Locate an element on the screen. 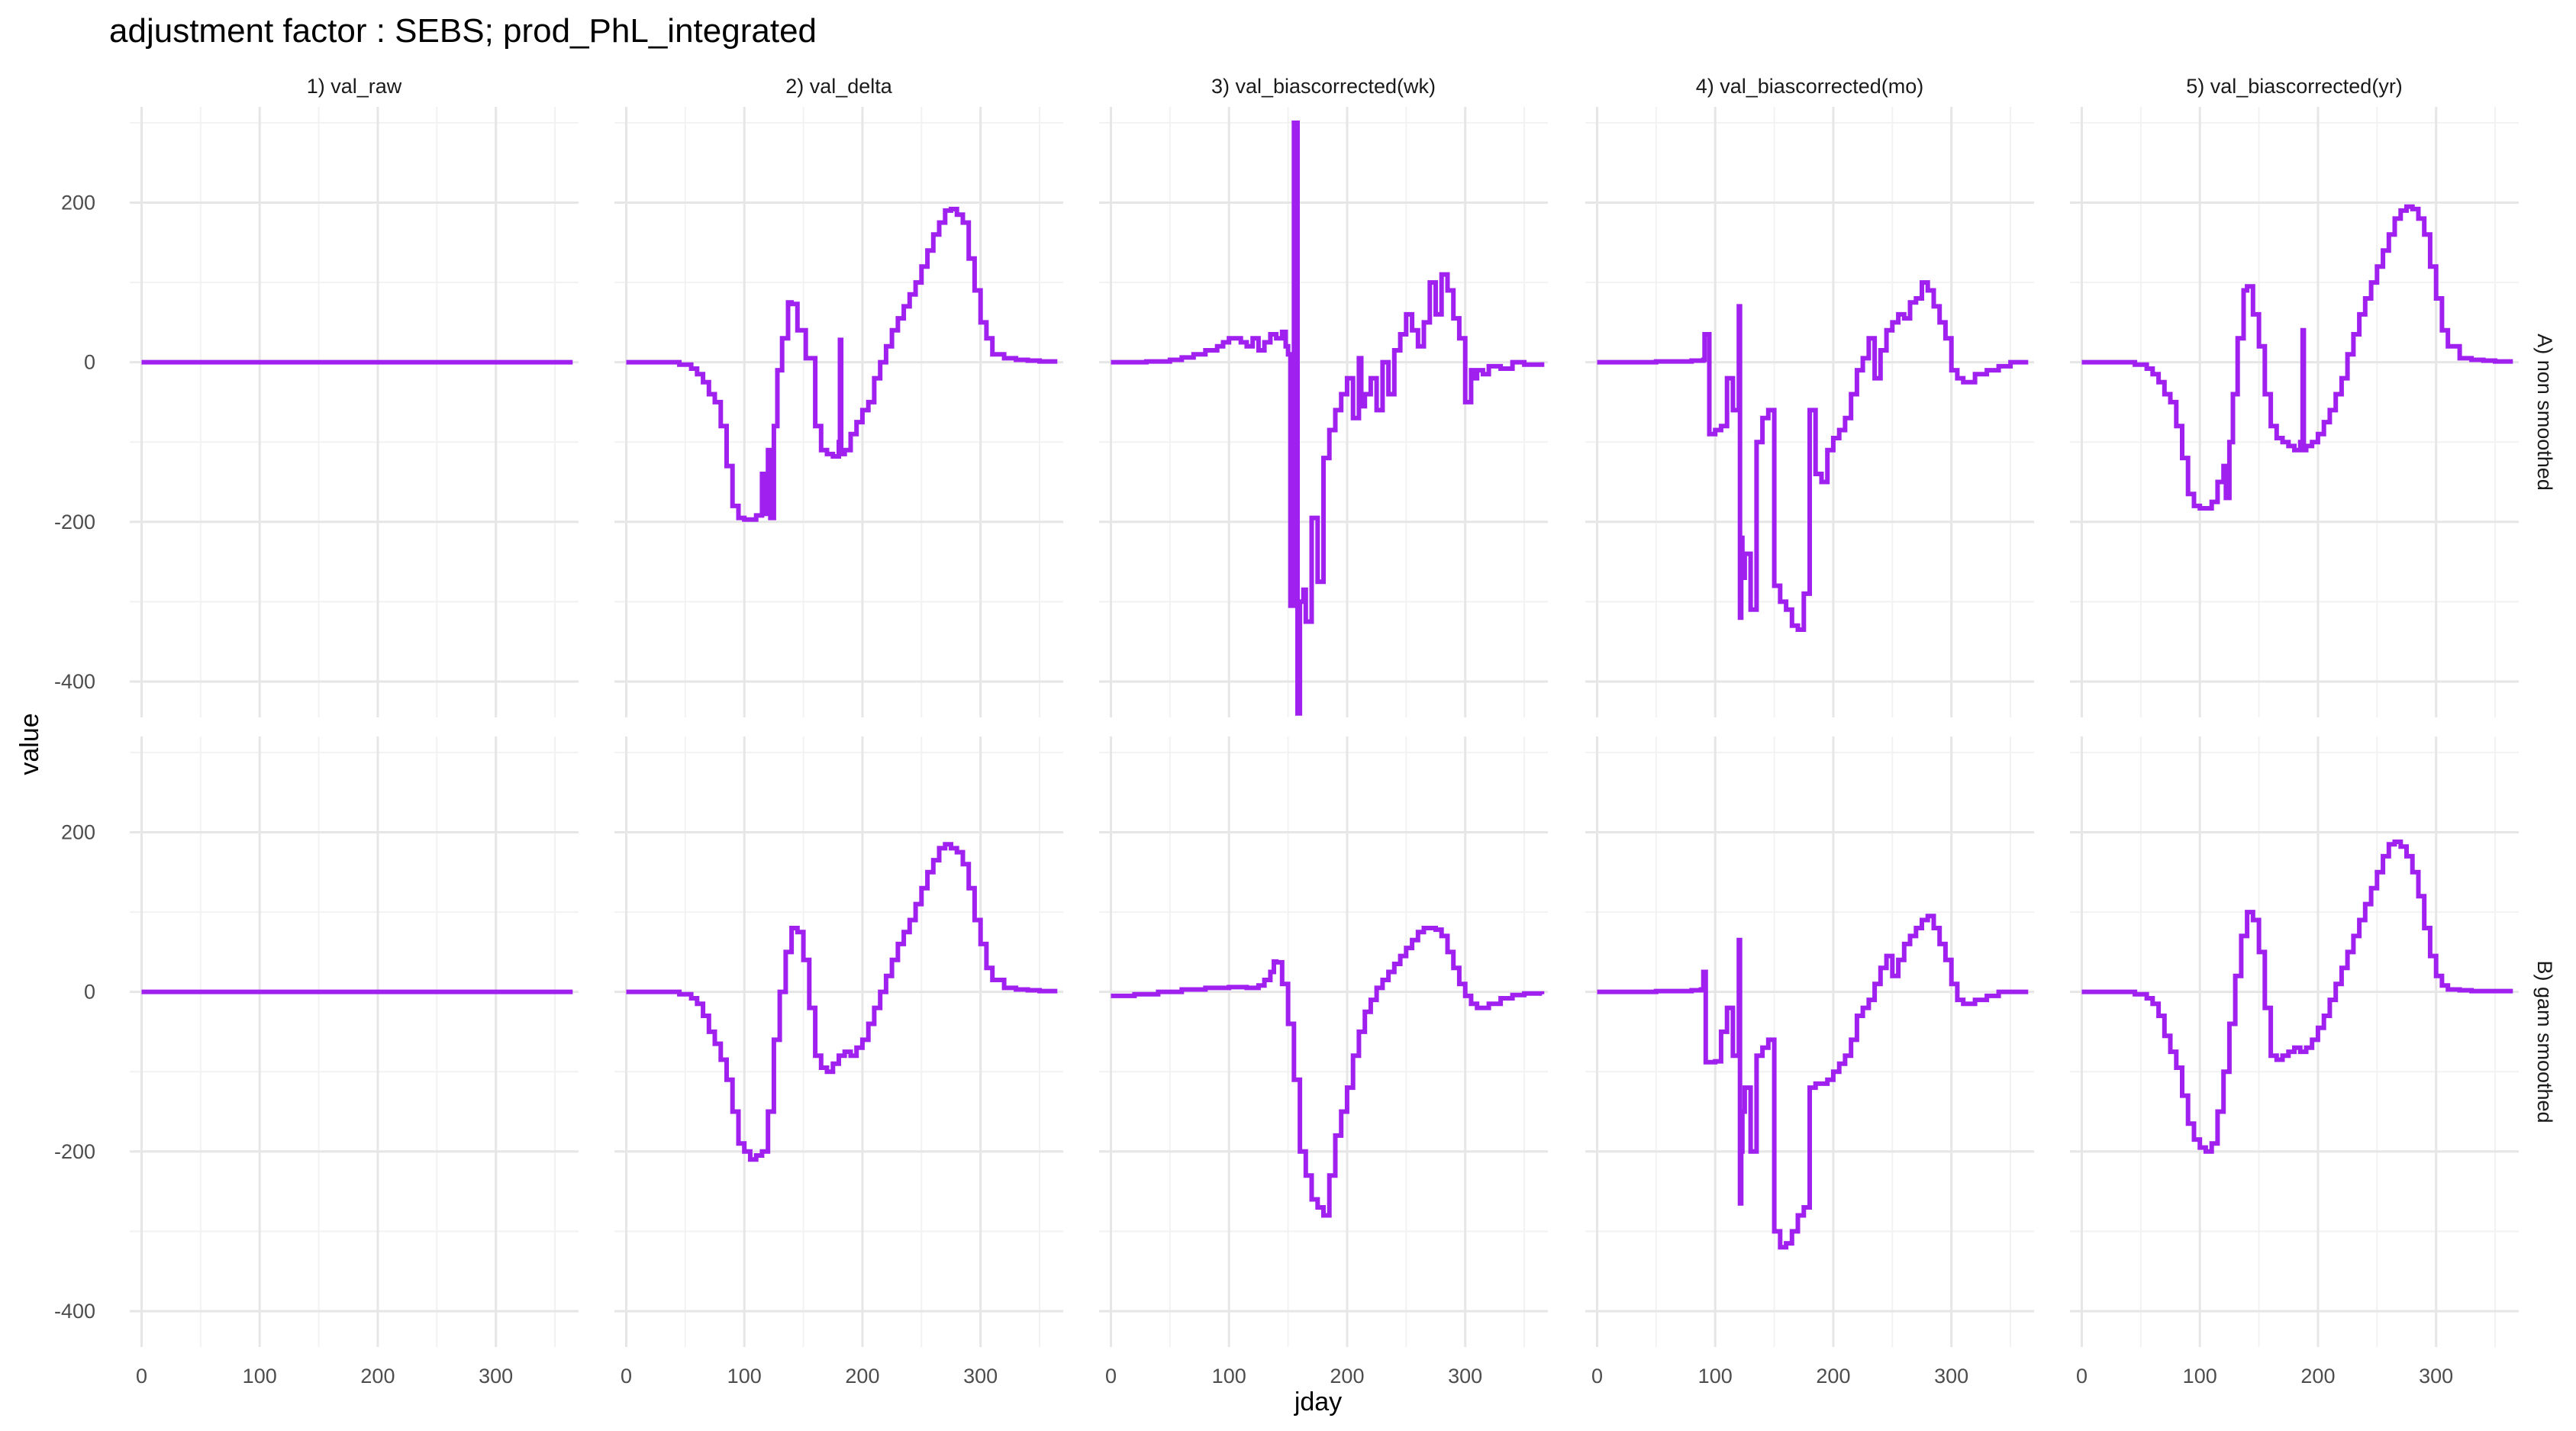 The height and width of the screenshot is (1431, 2576). facet-row-label: B) gam smoothed is located at coordinates (2544, 1041).